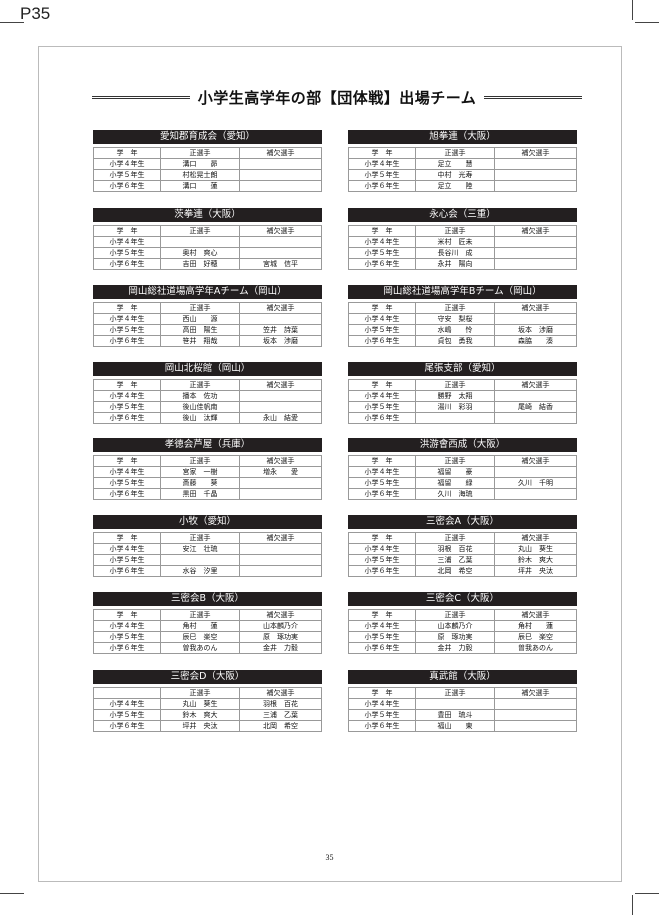  Describe the element at coordinates (455, 549) in the screenshot. I see `main-player-cell: 羽根 百花` at that location.